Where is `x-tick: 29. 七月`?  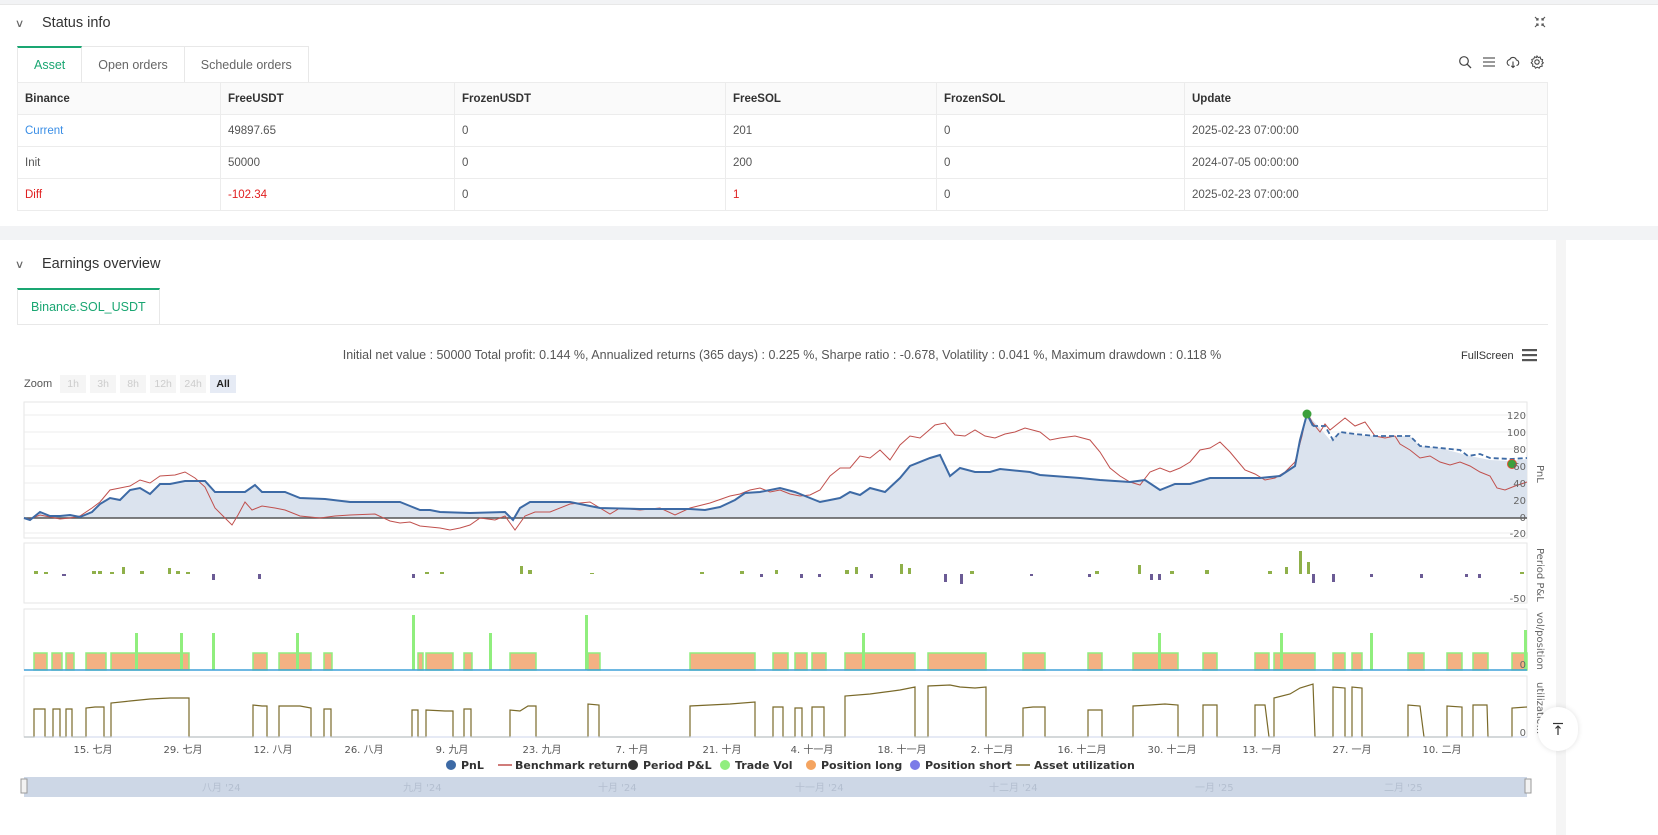 x-tick: 29. 七月 is located at coordinates (182, 750).